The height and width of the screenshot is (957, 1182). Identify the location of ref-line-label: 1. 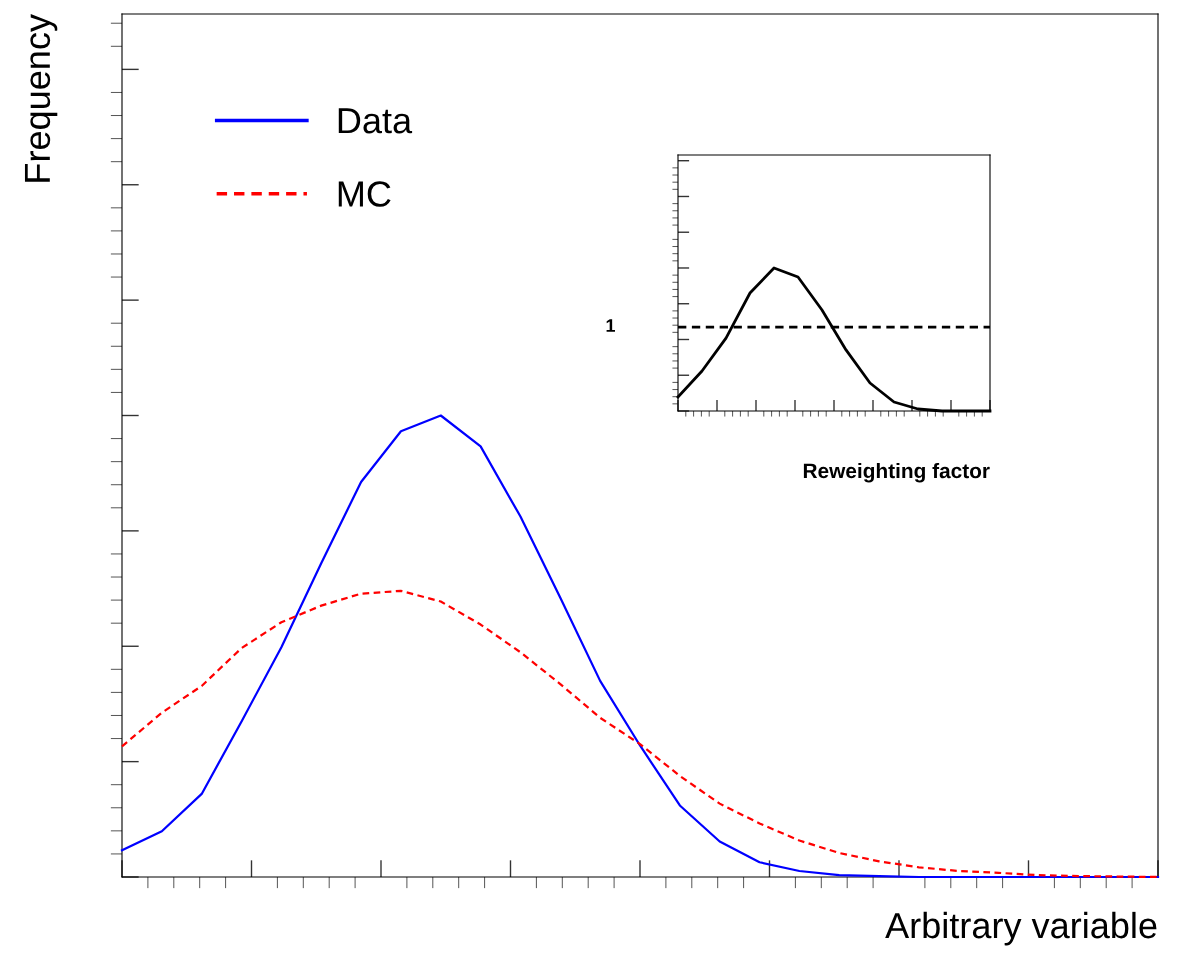
(610, 325).